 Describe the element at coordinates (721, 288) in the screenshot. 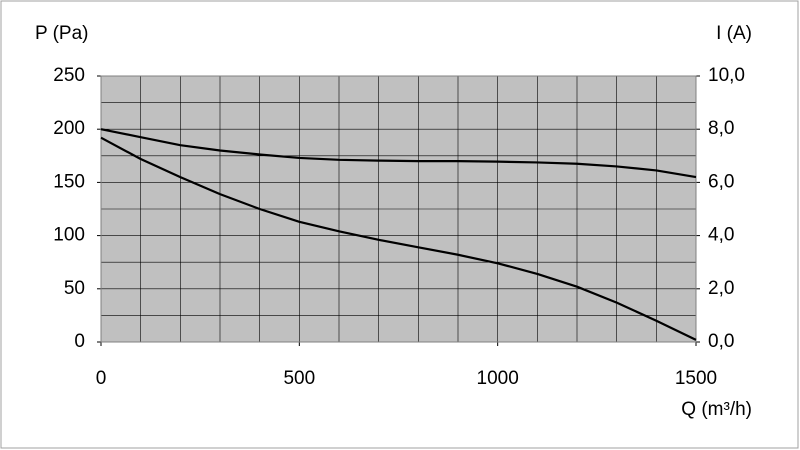

I see `y2-tick-label: 2,0` at that location.